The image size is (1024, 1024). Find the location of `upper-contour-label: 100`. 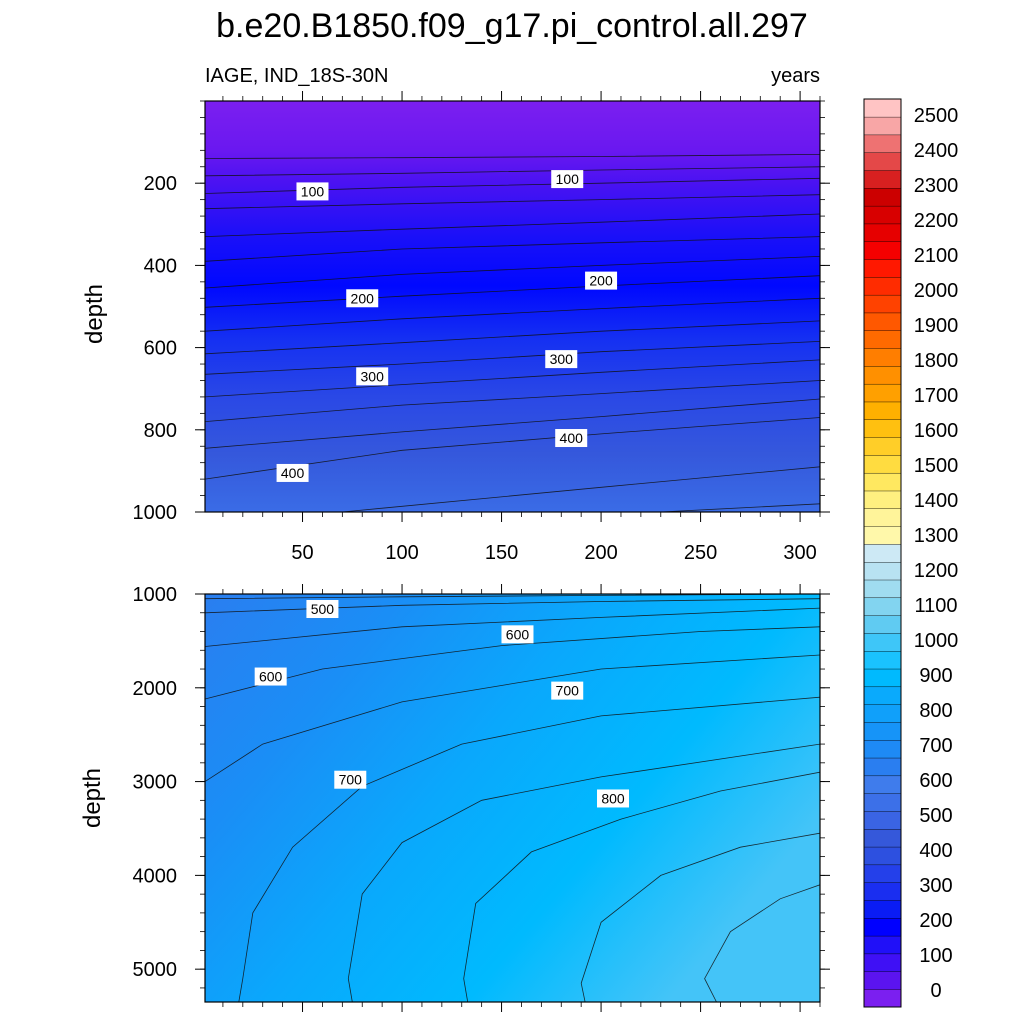

upper-contour-label: 100 is located at coordinates (567, 179).